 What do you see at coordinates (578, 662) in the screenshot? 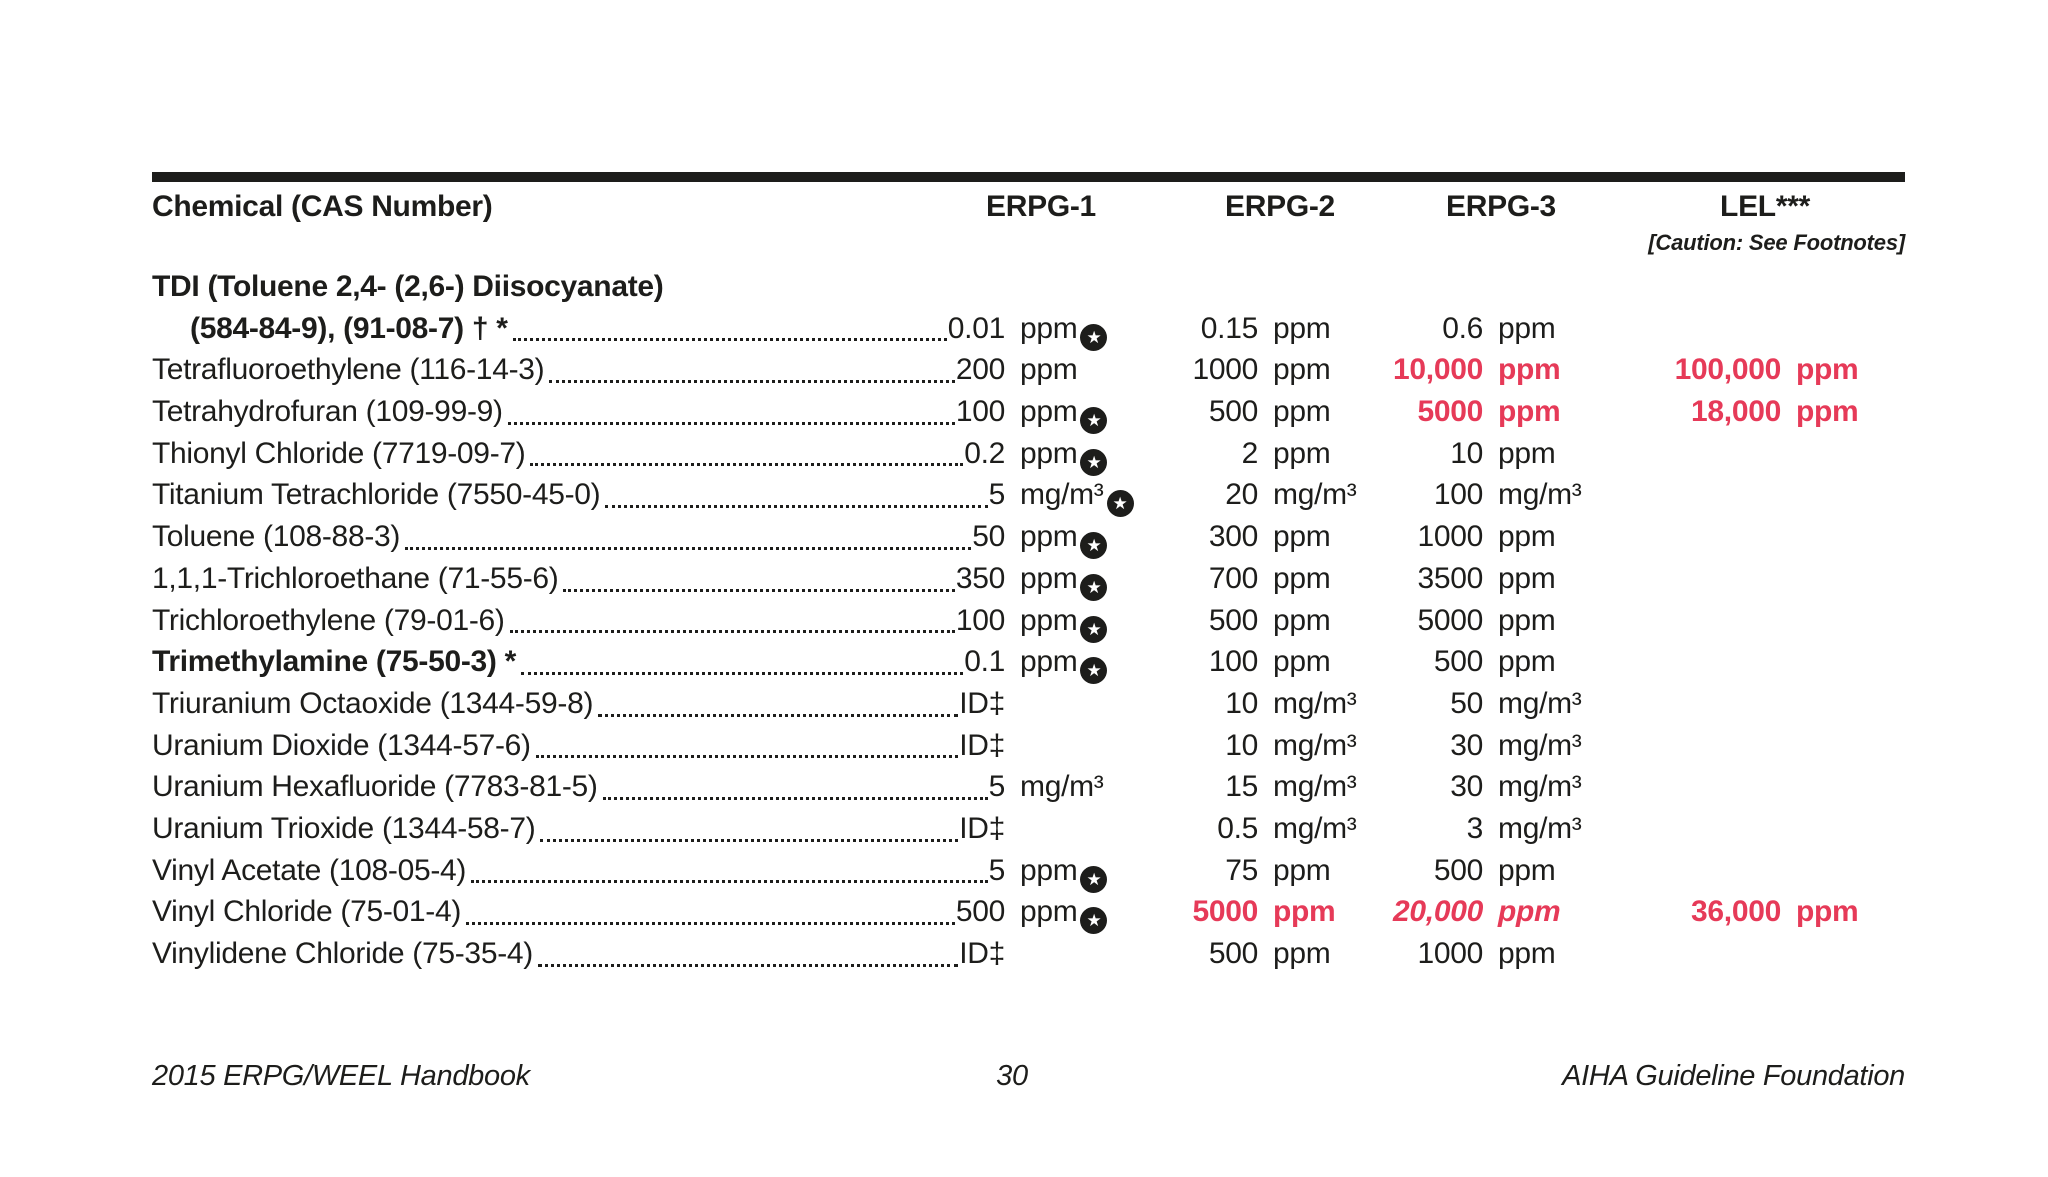
I see `chemical-cell: Trimethylamine (75-50-3) * 0.1` at bounding box center [578, 662].